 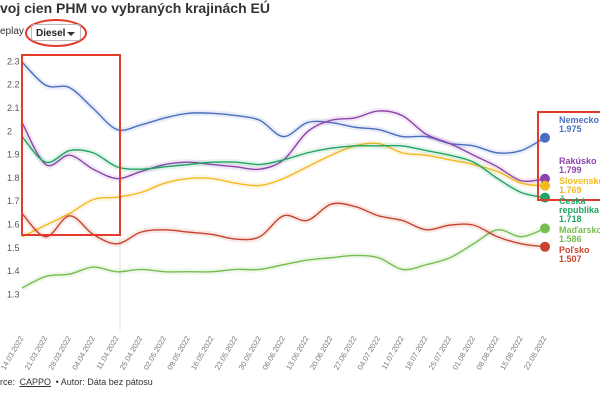 I want to click on y-tick-label: 1.6, so click(x=13, y=225).